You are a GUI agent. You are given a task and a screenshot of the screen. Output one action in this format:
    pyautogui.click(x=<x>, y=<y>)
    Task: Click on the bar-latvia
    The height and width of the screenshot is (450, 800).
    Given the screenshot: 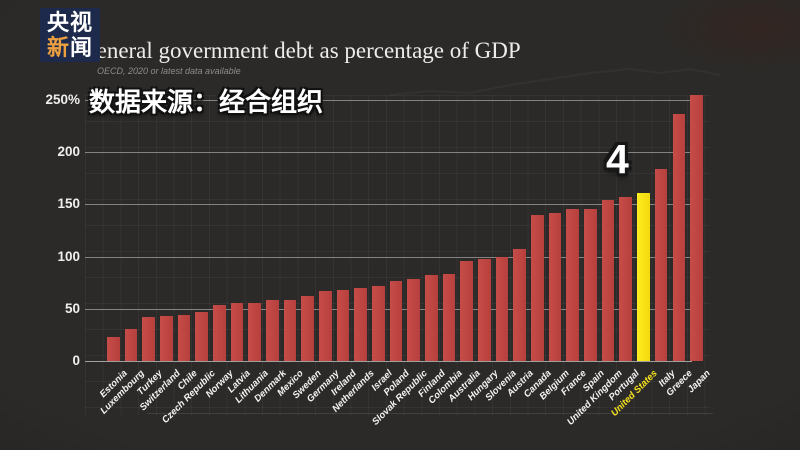 What is the action you would take?
    pyautogui.click(x=237, y=331)
    